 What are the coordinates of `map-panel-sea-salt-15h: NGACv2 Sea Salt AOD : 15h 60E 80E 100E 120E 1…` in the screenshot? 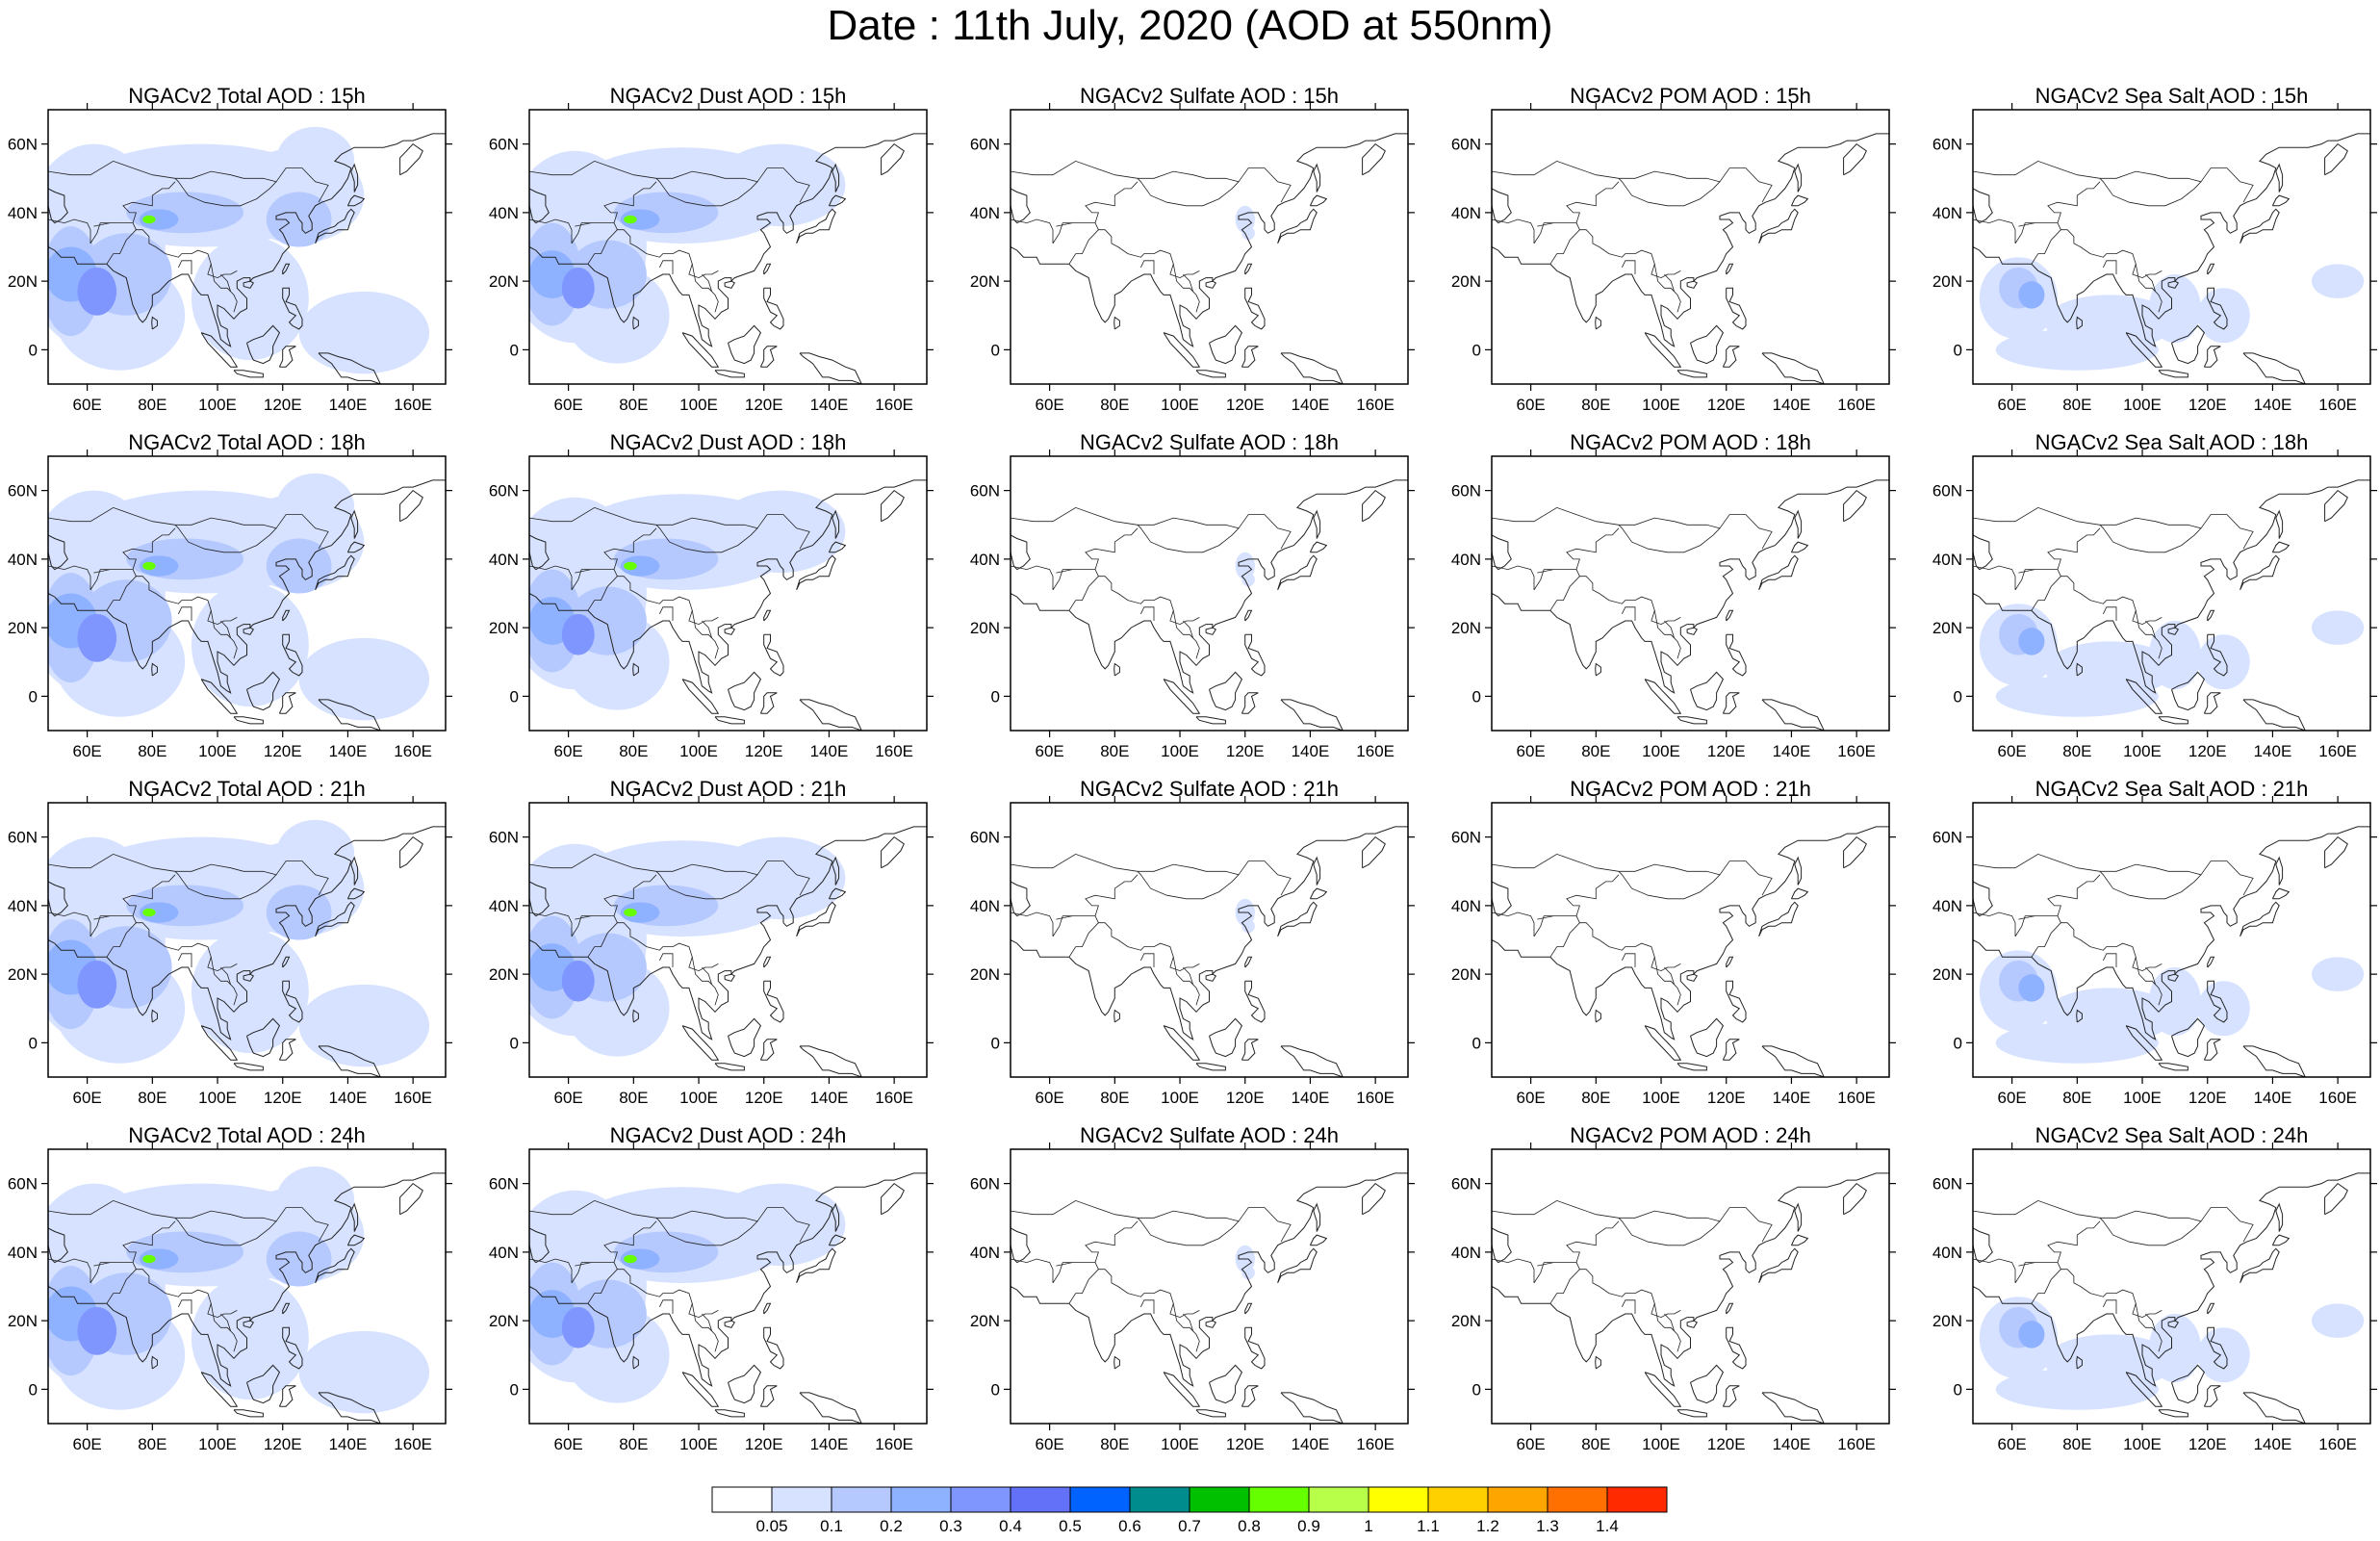 It's located at (2153, 255).